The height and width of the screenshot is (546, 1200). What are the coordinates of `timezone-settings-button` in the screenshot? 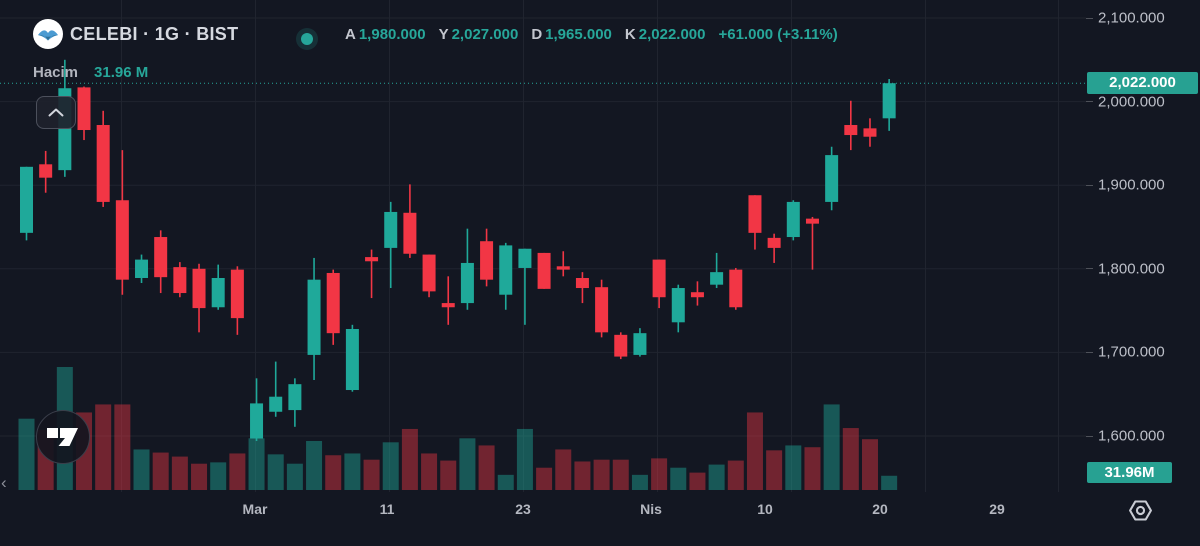 It's located at (1140, 510).